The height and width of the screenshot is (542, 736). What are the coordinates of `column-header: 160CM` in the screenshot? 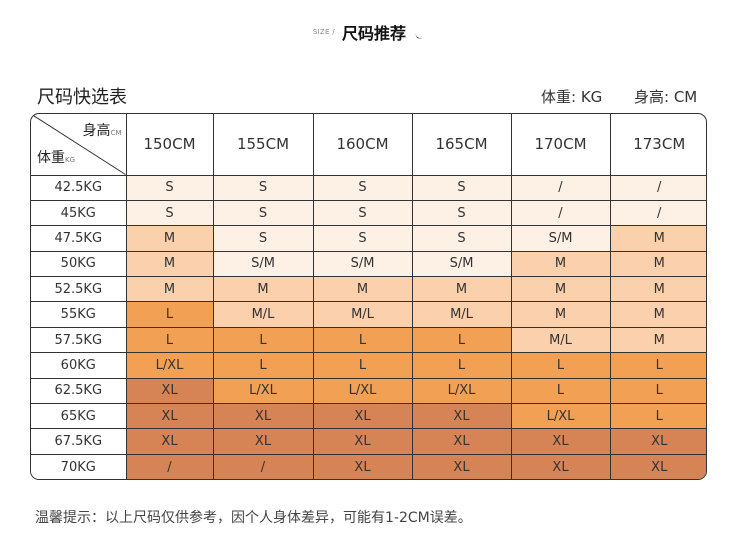 It's located at (362, 145).